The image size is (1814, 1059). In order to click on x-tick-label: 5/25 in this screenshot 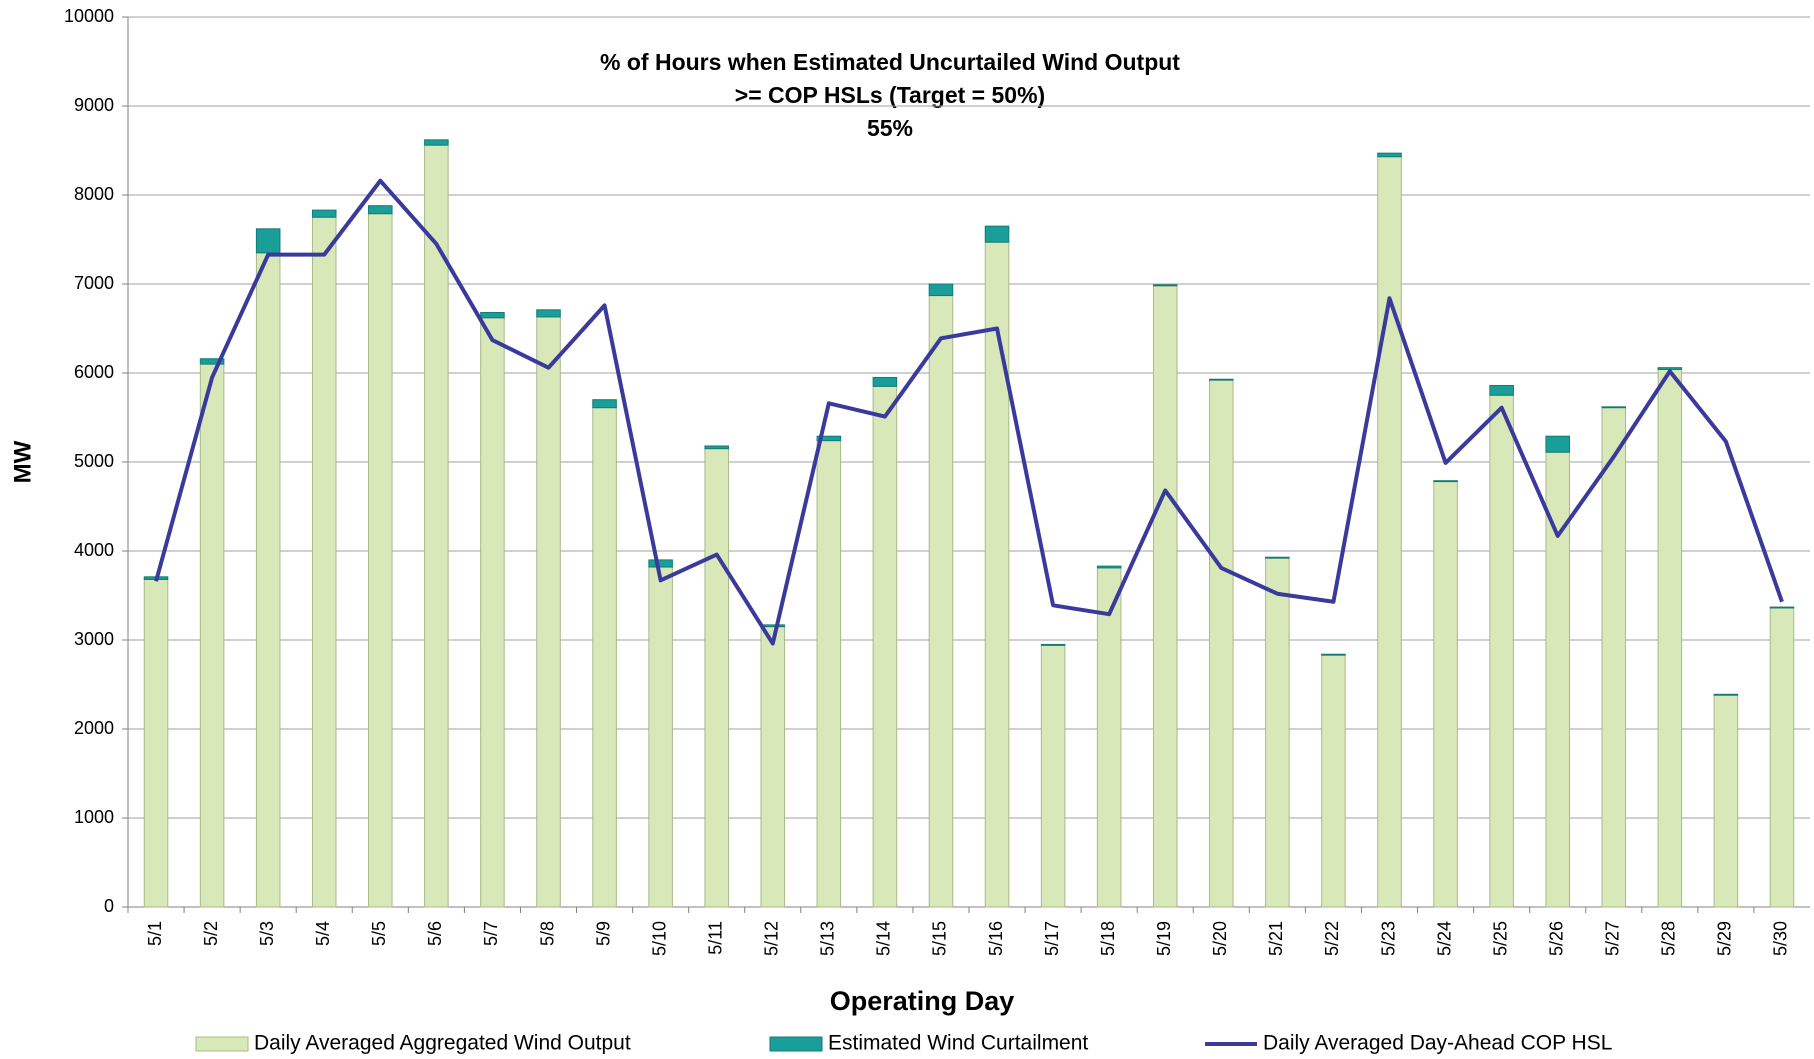, I will do `click(1500, 938)`.